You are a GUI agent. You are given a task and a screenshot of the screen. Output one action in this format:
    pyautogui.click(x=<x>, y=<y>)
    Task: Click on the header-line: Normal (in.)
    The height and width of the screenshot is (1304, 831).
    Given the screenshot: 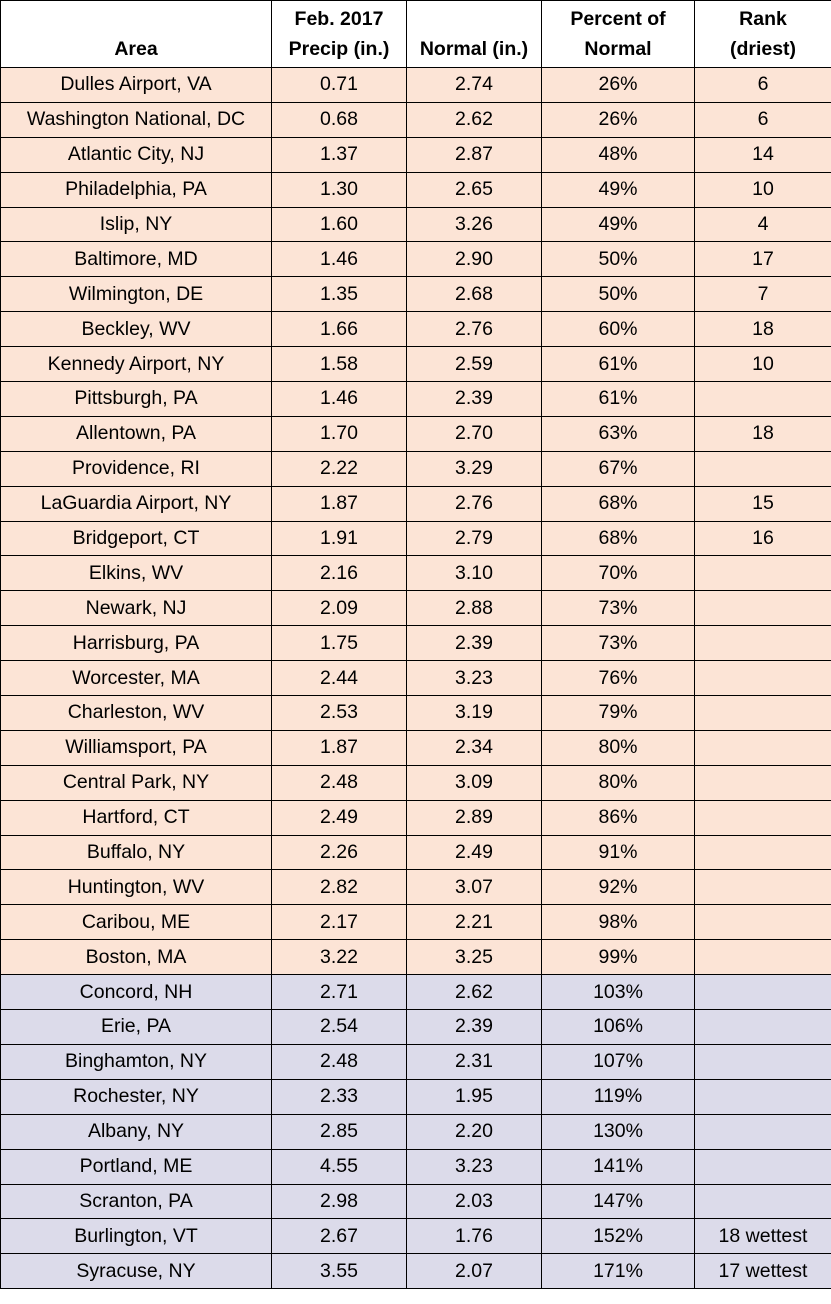 What is the action you would take?
    pyautogui.click(x=474, y=49)
    